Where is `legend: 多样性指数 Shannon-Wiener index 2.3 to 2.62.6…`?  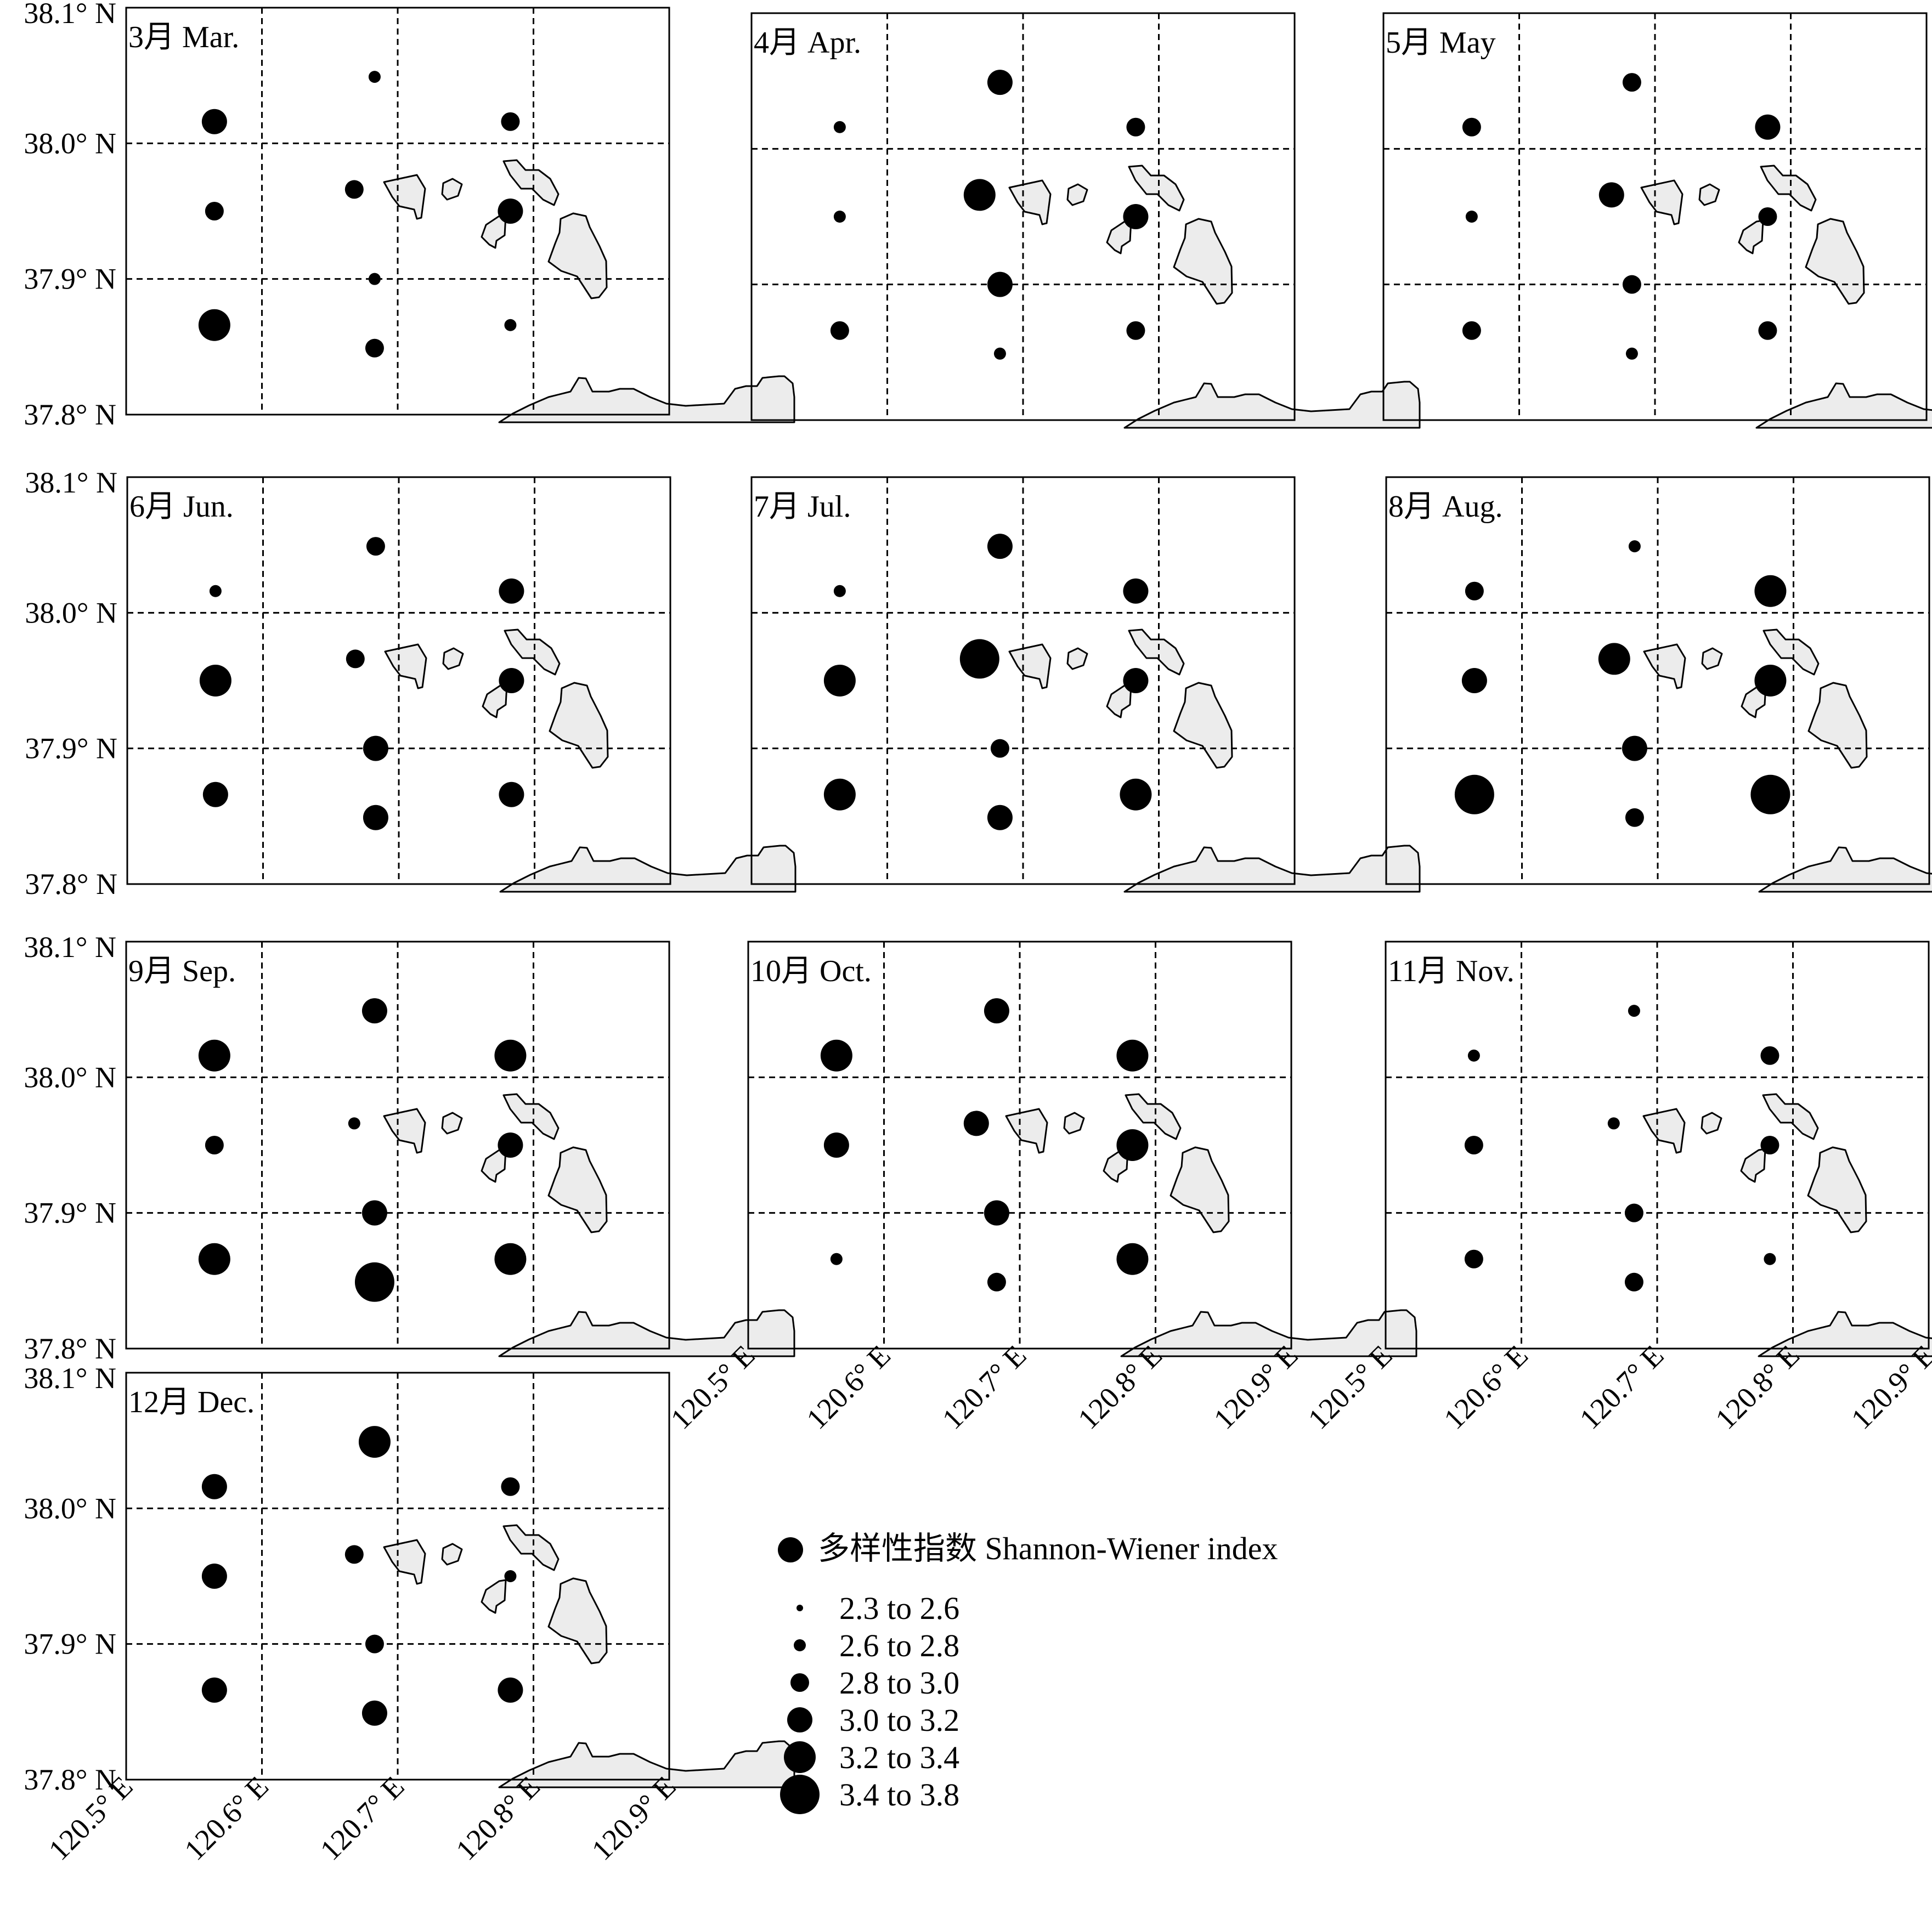 legend: 多样性指数 Shannon-Wiener index 2.3 to 2.62.6… is located at coordinates (1028, 1672).